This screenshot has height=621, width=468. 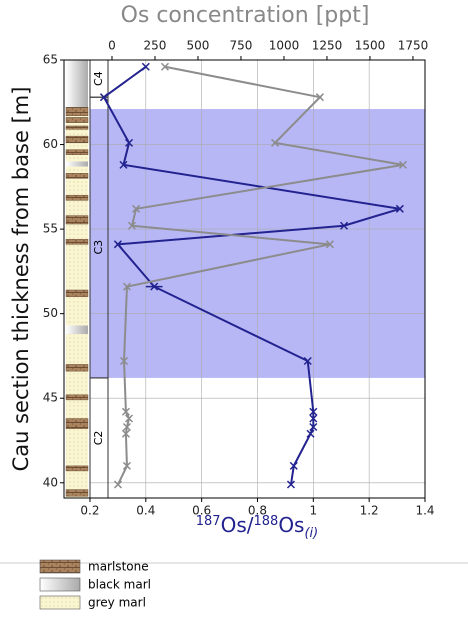 What do you see at coordinates (370, 46) in the screenshot?
I see `x2-tick-label: 1500` at bounding box center [370, 46].